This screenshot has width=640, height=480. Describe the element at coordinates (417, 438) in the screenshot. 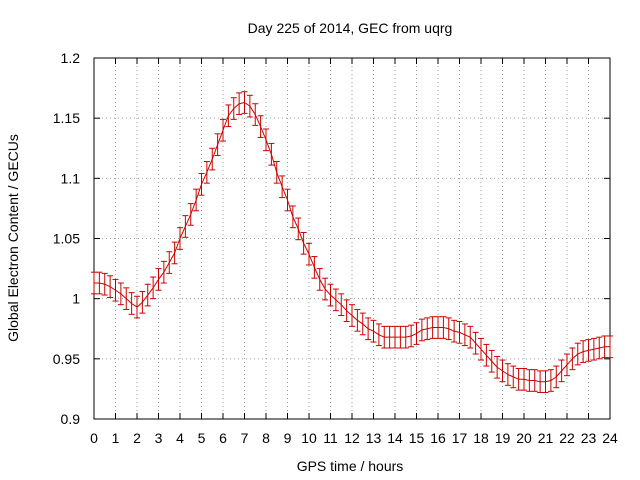

I see `x-tick-label: 15` at that location.